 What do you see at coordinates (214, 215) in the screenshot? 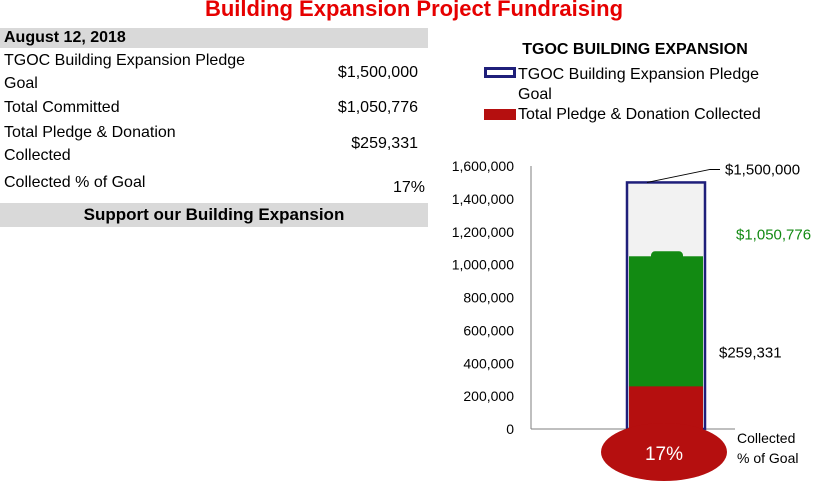
I see `support-banner: Support our Building Expansion` at bounding box center [214, 215].